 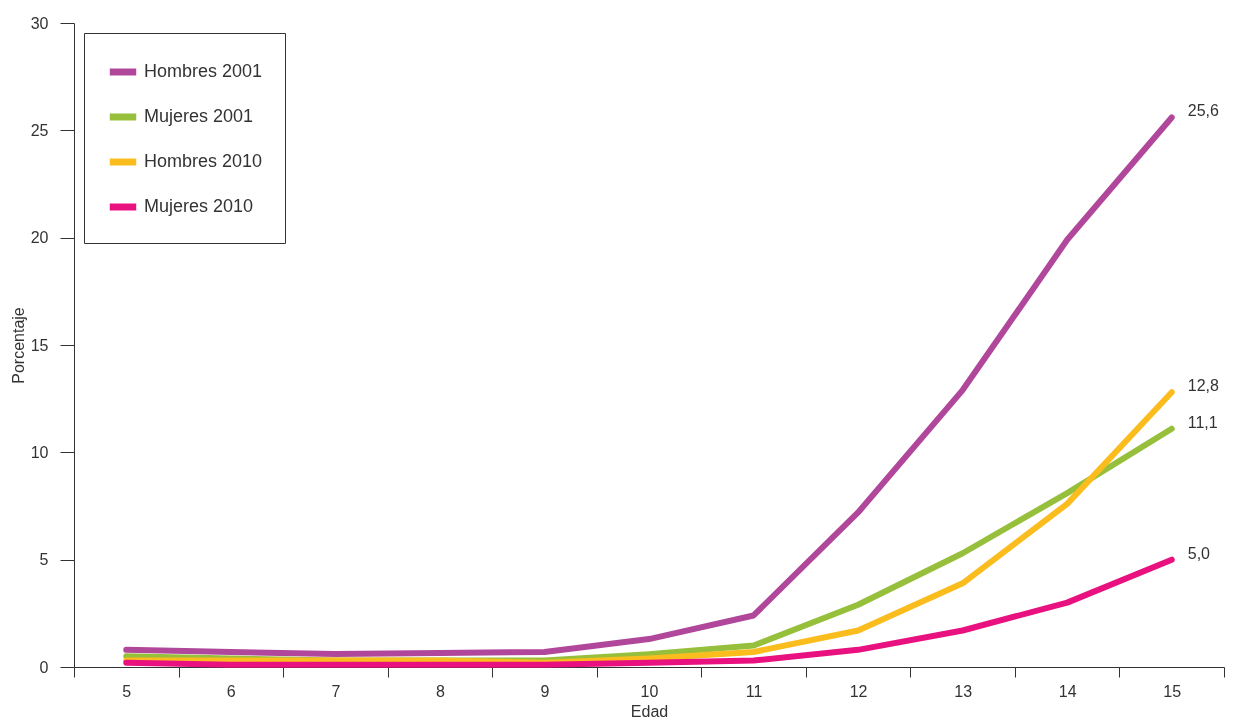 What do you see at coordinates (203, 71) in the screenshot?
I see `legend-label: Hombres 2001` at bounding box center [203, 71].